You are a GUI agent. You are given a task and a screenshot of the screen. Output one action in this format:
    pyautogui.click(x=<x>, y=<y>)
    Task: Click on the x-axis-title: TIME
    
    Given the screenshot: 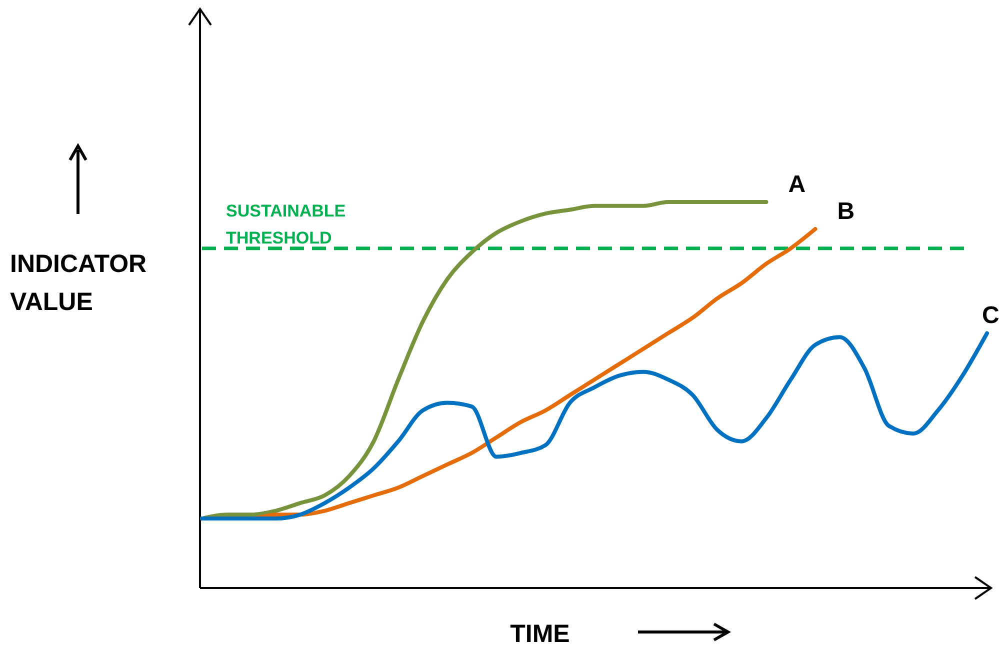 What is the action you would take?
    pyautogui.click(x=540, y=634)
    